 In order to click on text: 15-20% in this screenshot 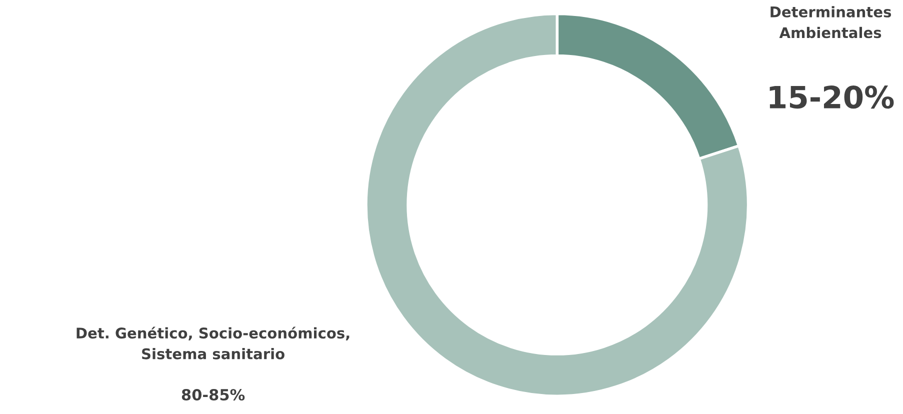, I will do `click(832, 97)`.